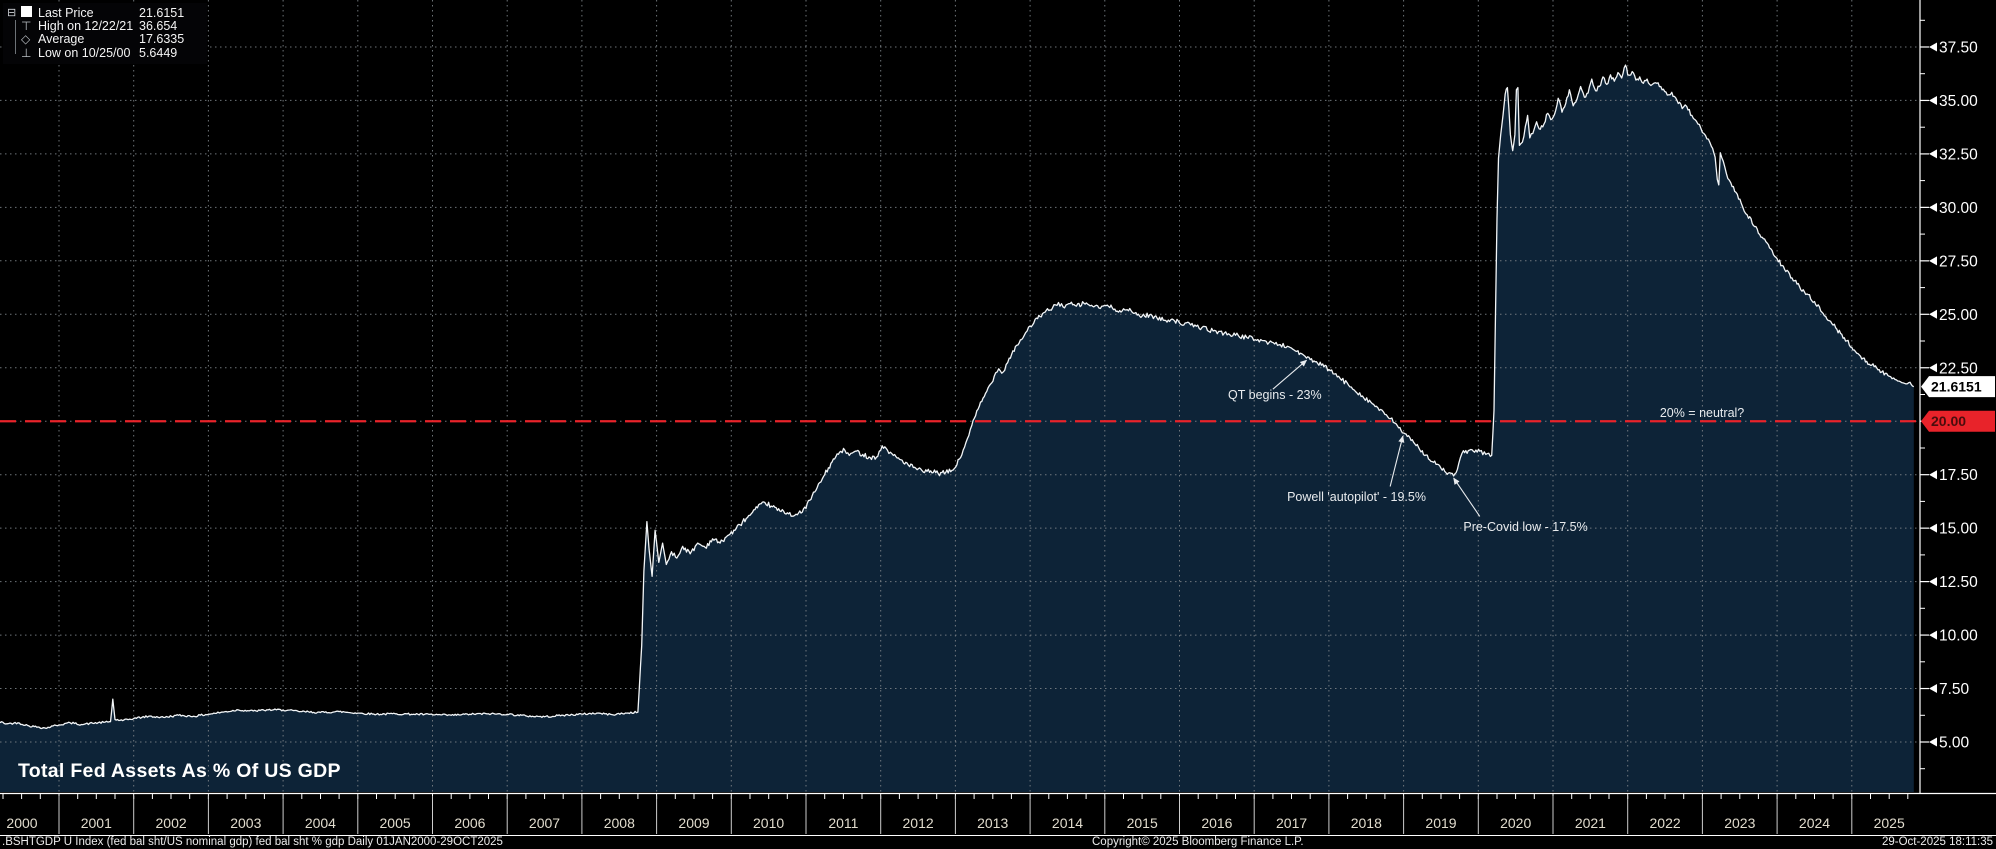  What do you see at coordinates (26, 26) in the screenshot?
I see `high-marker-icon: ⊤` at bounding box center [26, 26].